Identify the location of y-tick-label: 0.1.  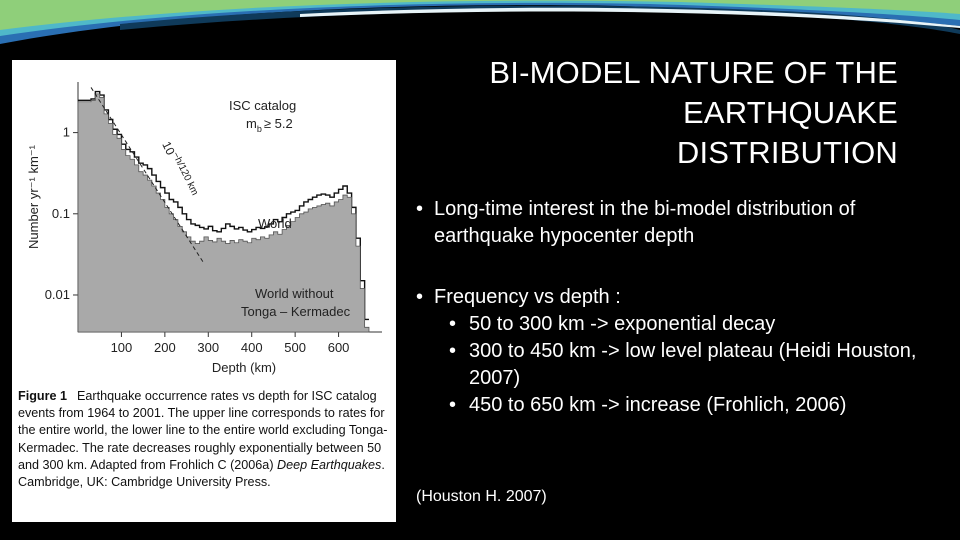
(61, 213).